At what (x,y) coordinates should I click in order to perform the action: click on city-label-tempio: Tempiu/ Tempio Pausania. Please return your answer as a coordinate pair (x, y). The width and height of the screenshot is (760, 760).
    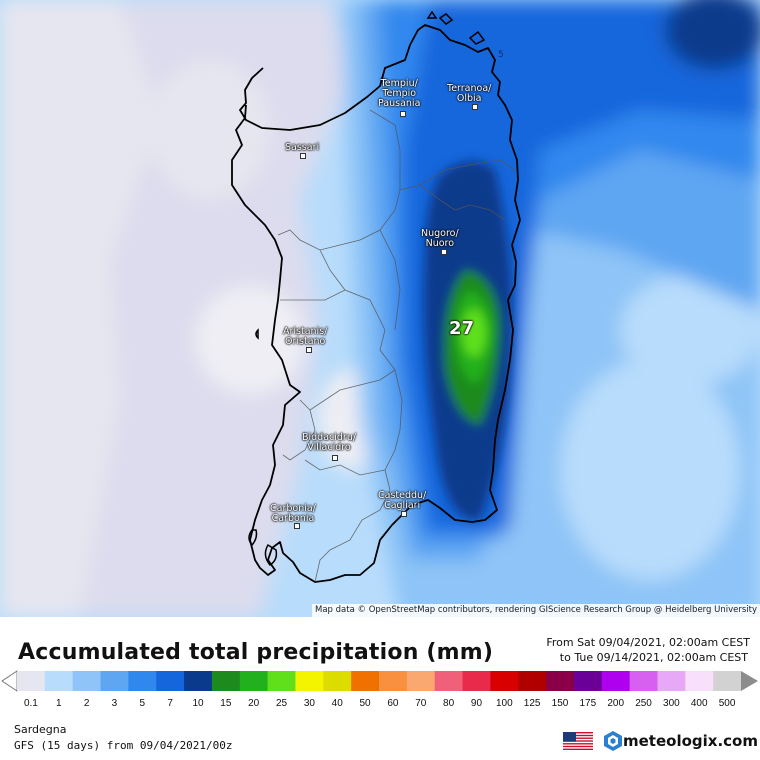
    Looking at the image, I should click on (399, 93).